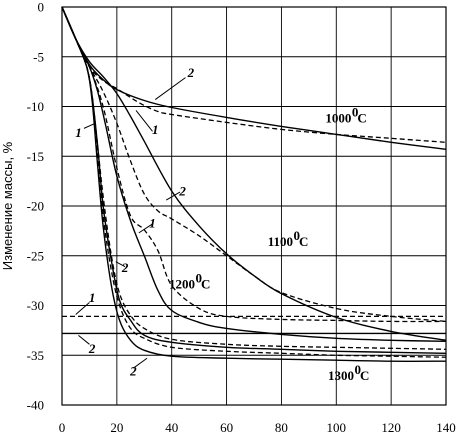 Image resolution: width=458 pixels, height=437 pixels. I want to click on x-tick-labels: 0 20 40 60 80 100 120 140, so click(257, 427).